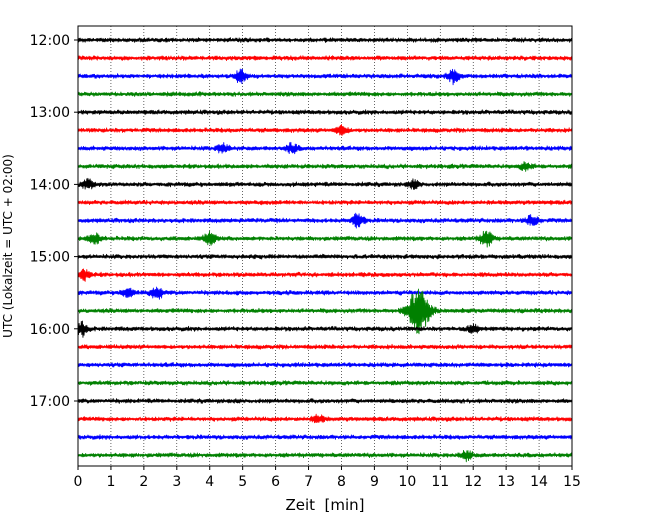 This screenshot has height=524, width=650. Describe the element at coordinates (54, 221) in the screenshot. I see `y-axis-ticks: 12:00 13:00 14:00 15:00 16:00 17:00` at that location.